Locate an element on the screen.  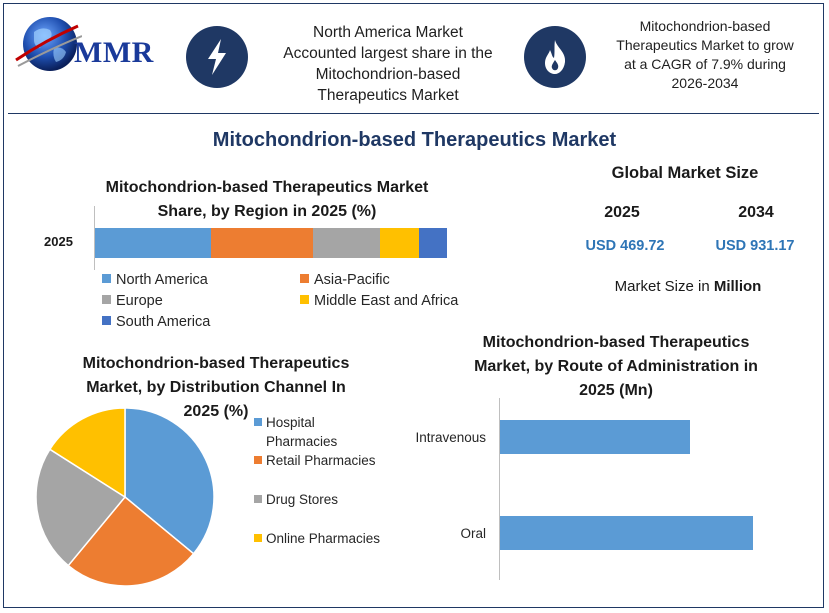
distribution-pie-chart is located at coordinates (125, 497).